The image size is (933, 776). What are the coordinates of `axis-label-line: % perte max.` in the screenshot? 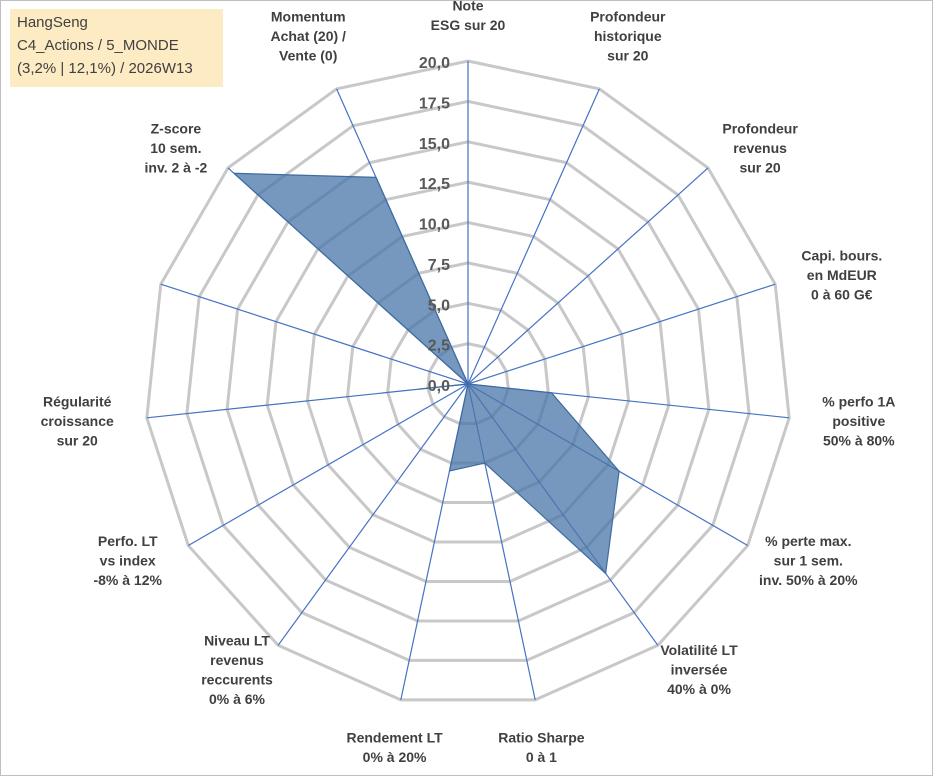 It's located at (808, 541).